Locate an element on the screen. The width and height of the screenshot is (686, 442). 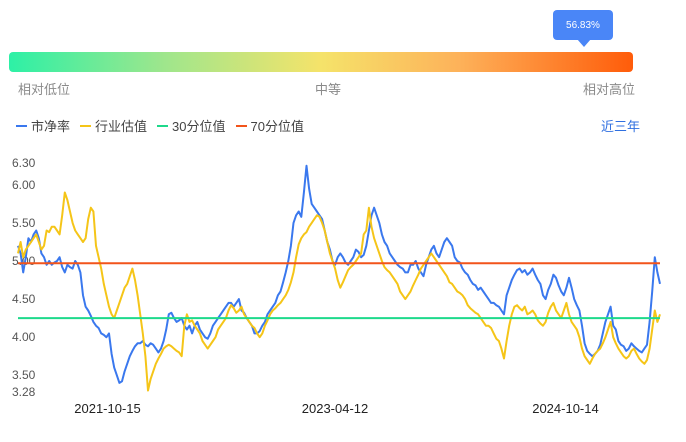
legend-item-p30: 30分位值 is located at coordinates (191, 125).